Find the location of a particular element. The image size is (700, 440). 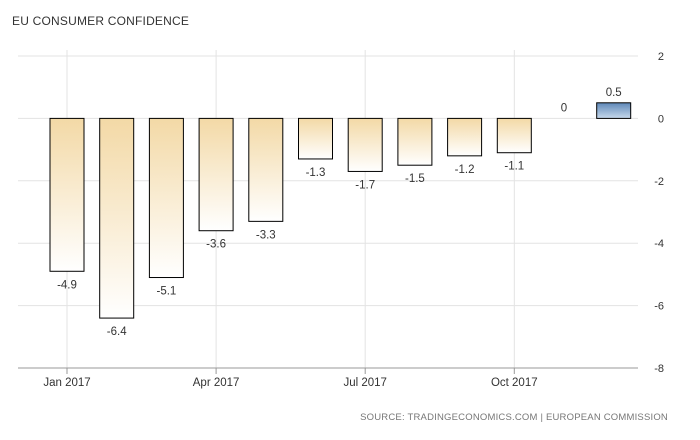

bar-sep-2017 is located at coordinates (465, 137).